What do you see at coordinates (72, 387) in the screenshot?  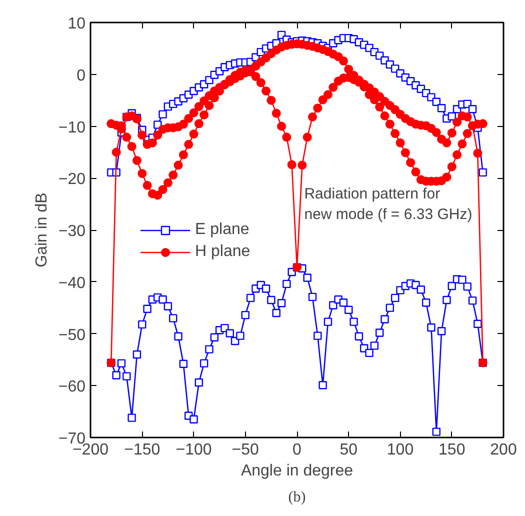 I see `y-tick-label: −60` at bounding box center [72, 387].